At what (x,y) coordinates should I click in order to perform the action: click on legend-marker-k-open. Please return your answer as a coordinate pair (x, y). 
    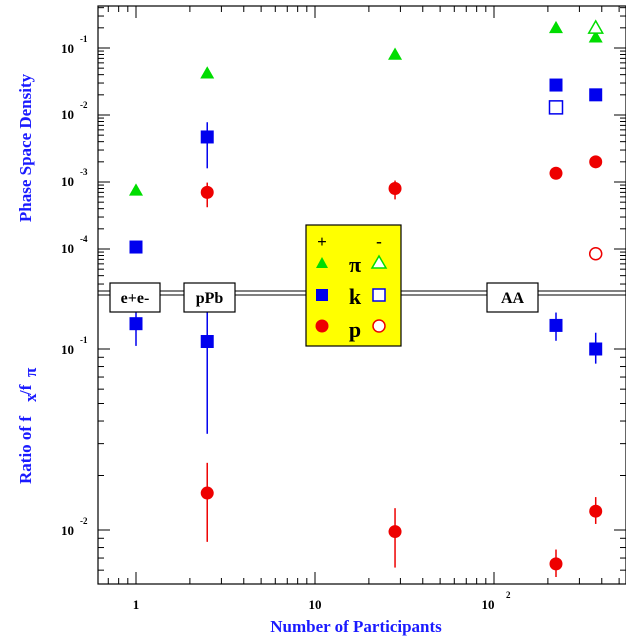
    Looking at the image, I should click on (379, 295).